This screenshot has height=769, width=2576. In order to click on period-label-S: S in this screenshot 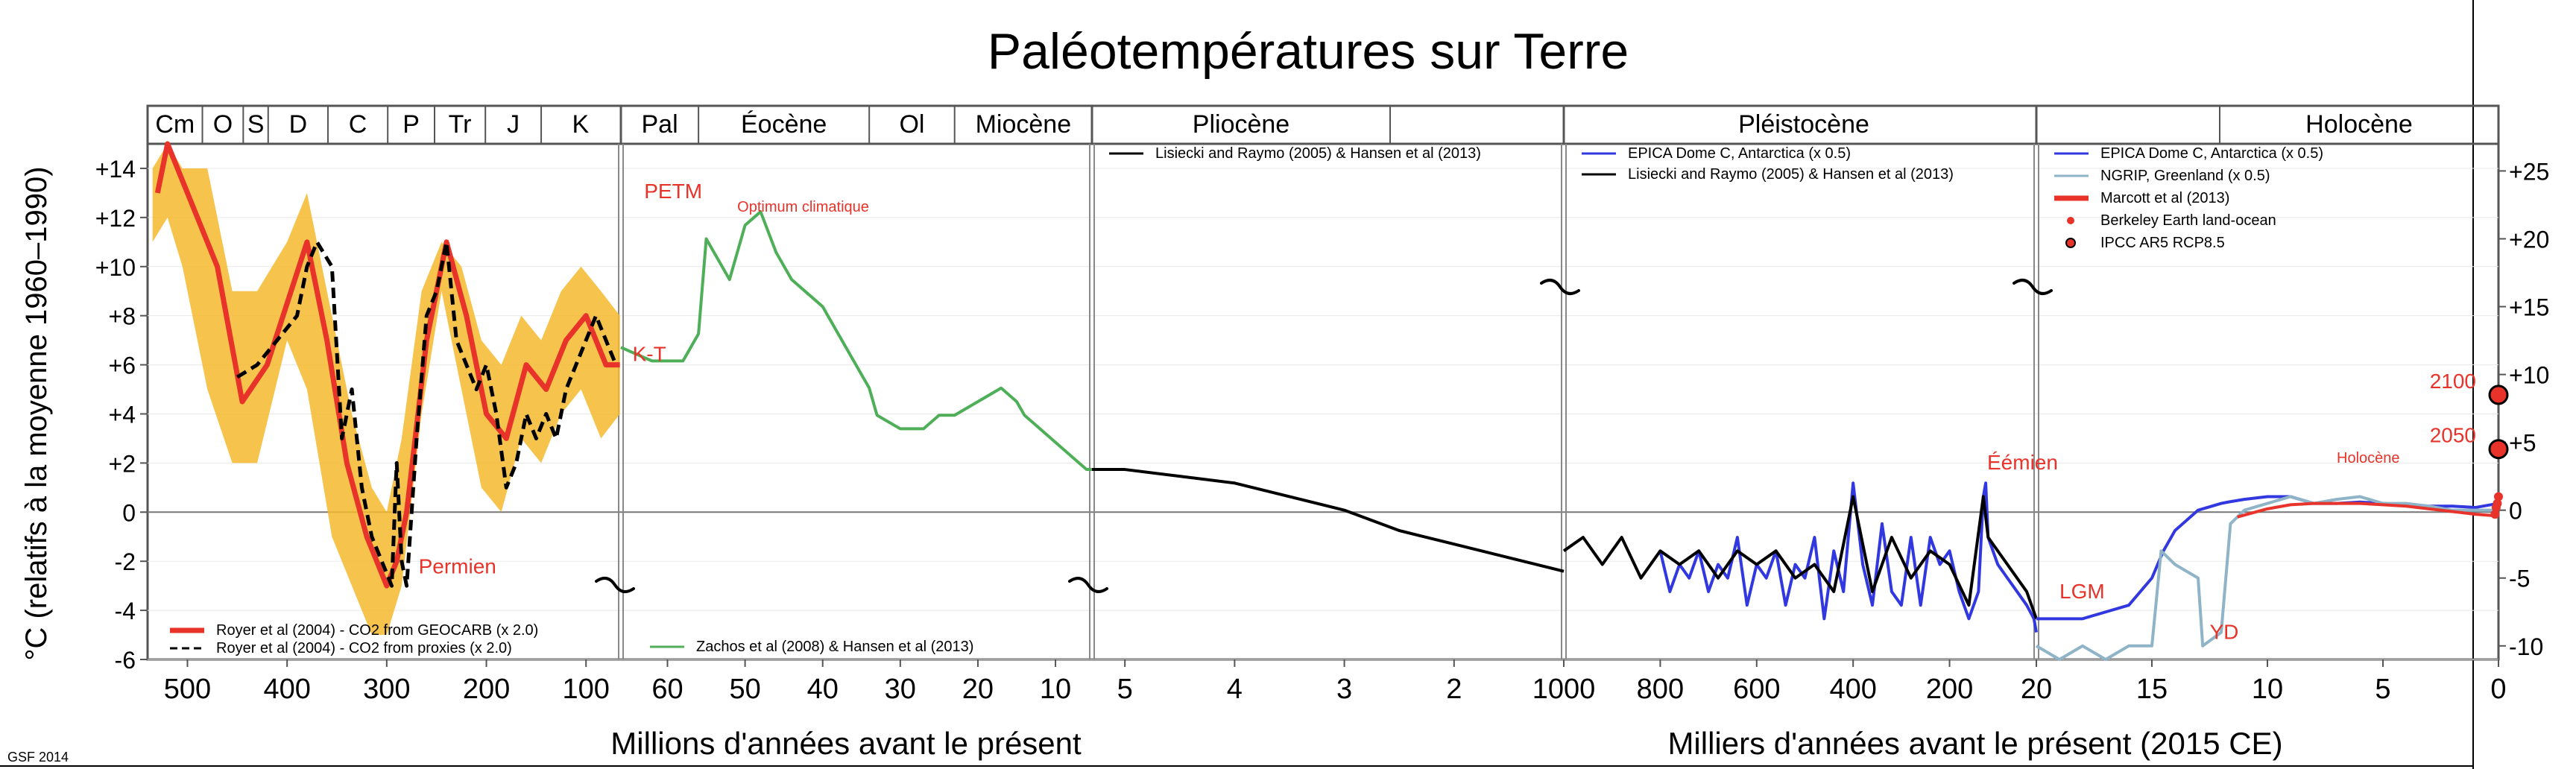, I will do `click(256, 125)`.